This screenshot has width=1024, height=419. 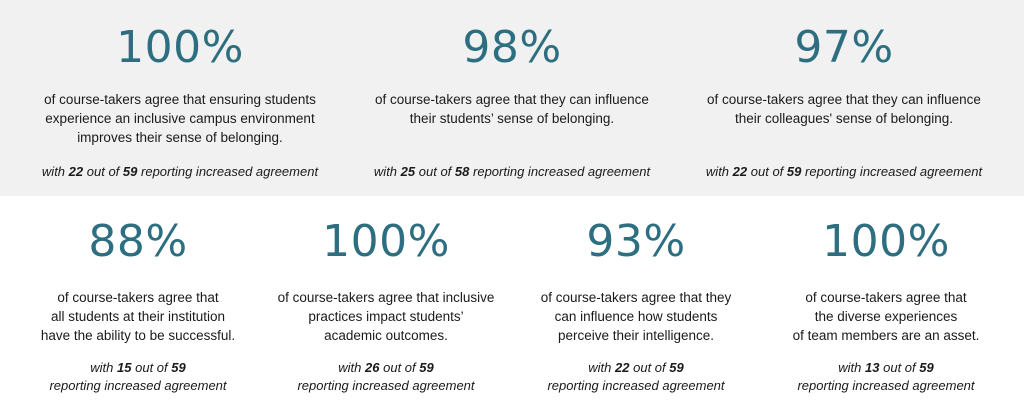 What do you see at coordinates (138, 241) in the screenshot?
I see `stat-percent: 88%` at bounding box center [138, 241].